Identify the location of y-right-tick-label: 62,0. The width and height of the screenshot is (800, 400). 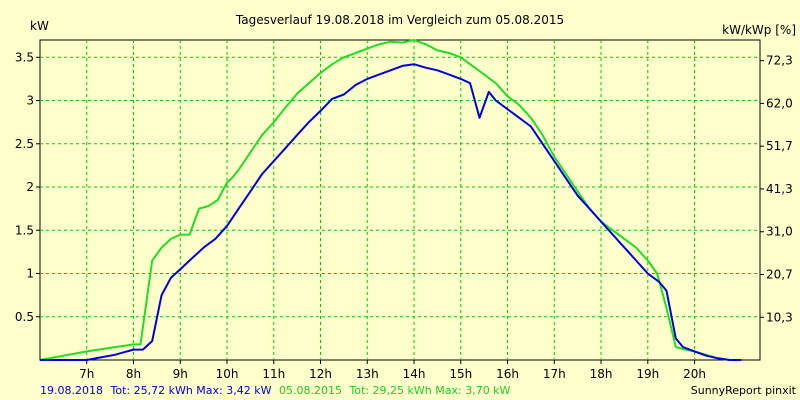
(779, 103).